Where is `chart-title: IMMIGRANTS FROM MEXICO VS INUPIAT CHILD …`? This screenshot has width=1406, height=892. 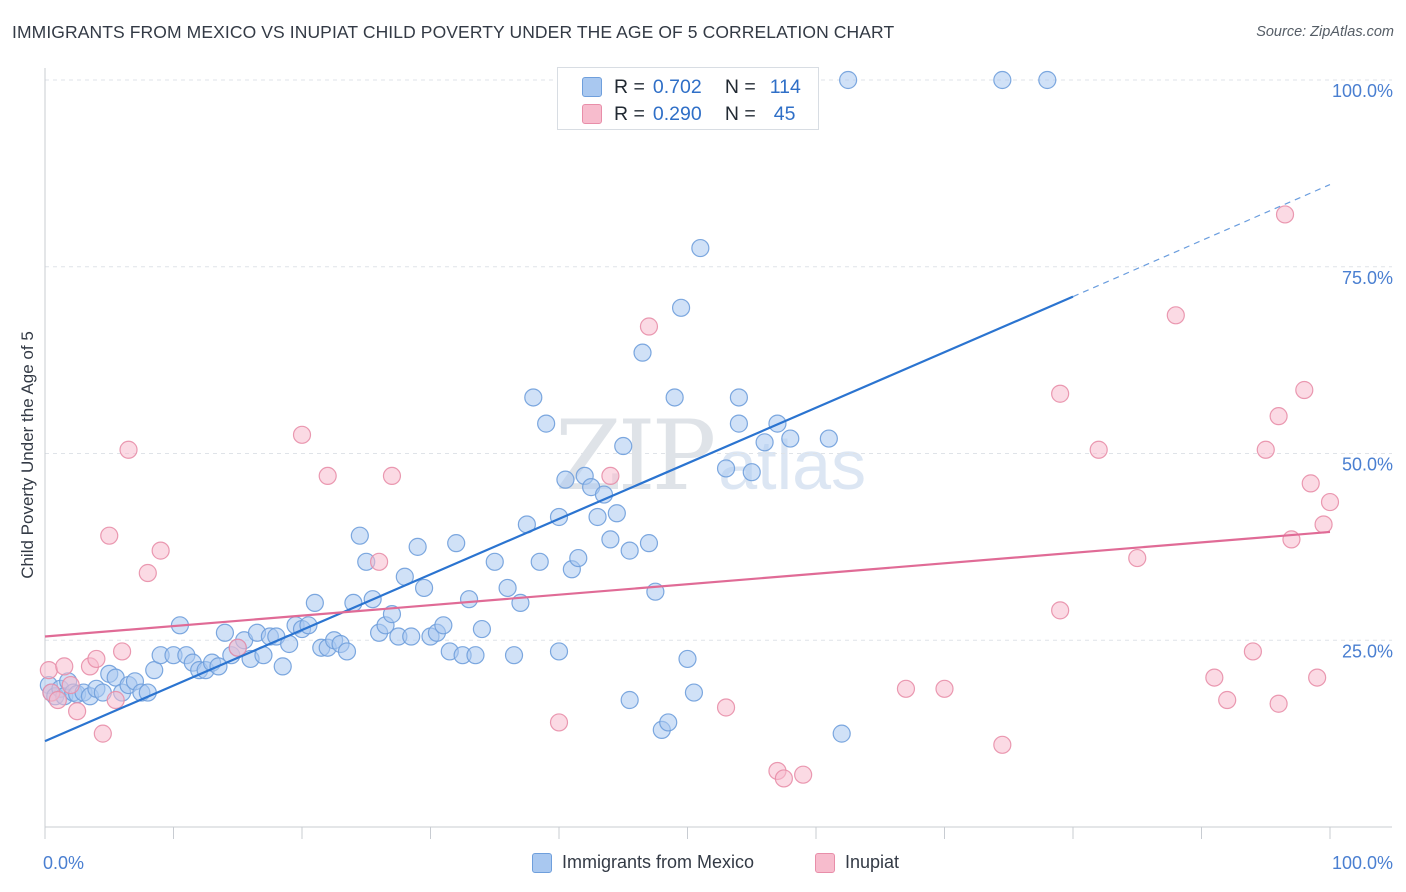
chart-title: IMMIGRANTS FROM MEXICO VS INUPIAT CHILD … is located at coordinates (453, 32).